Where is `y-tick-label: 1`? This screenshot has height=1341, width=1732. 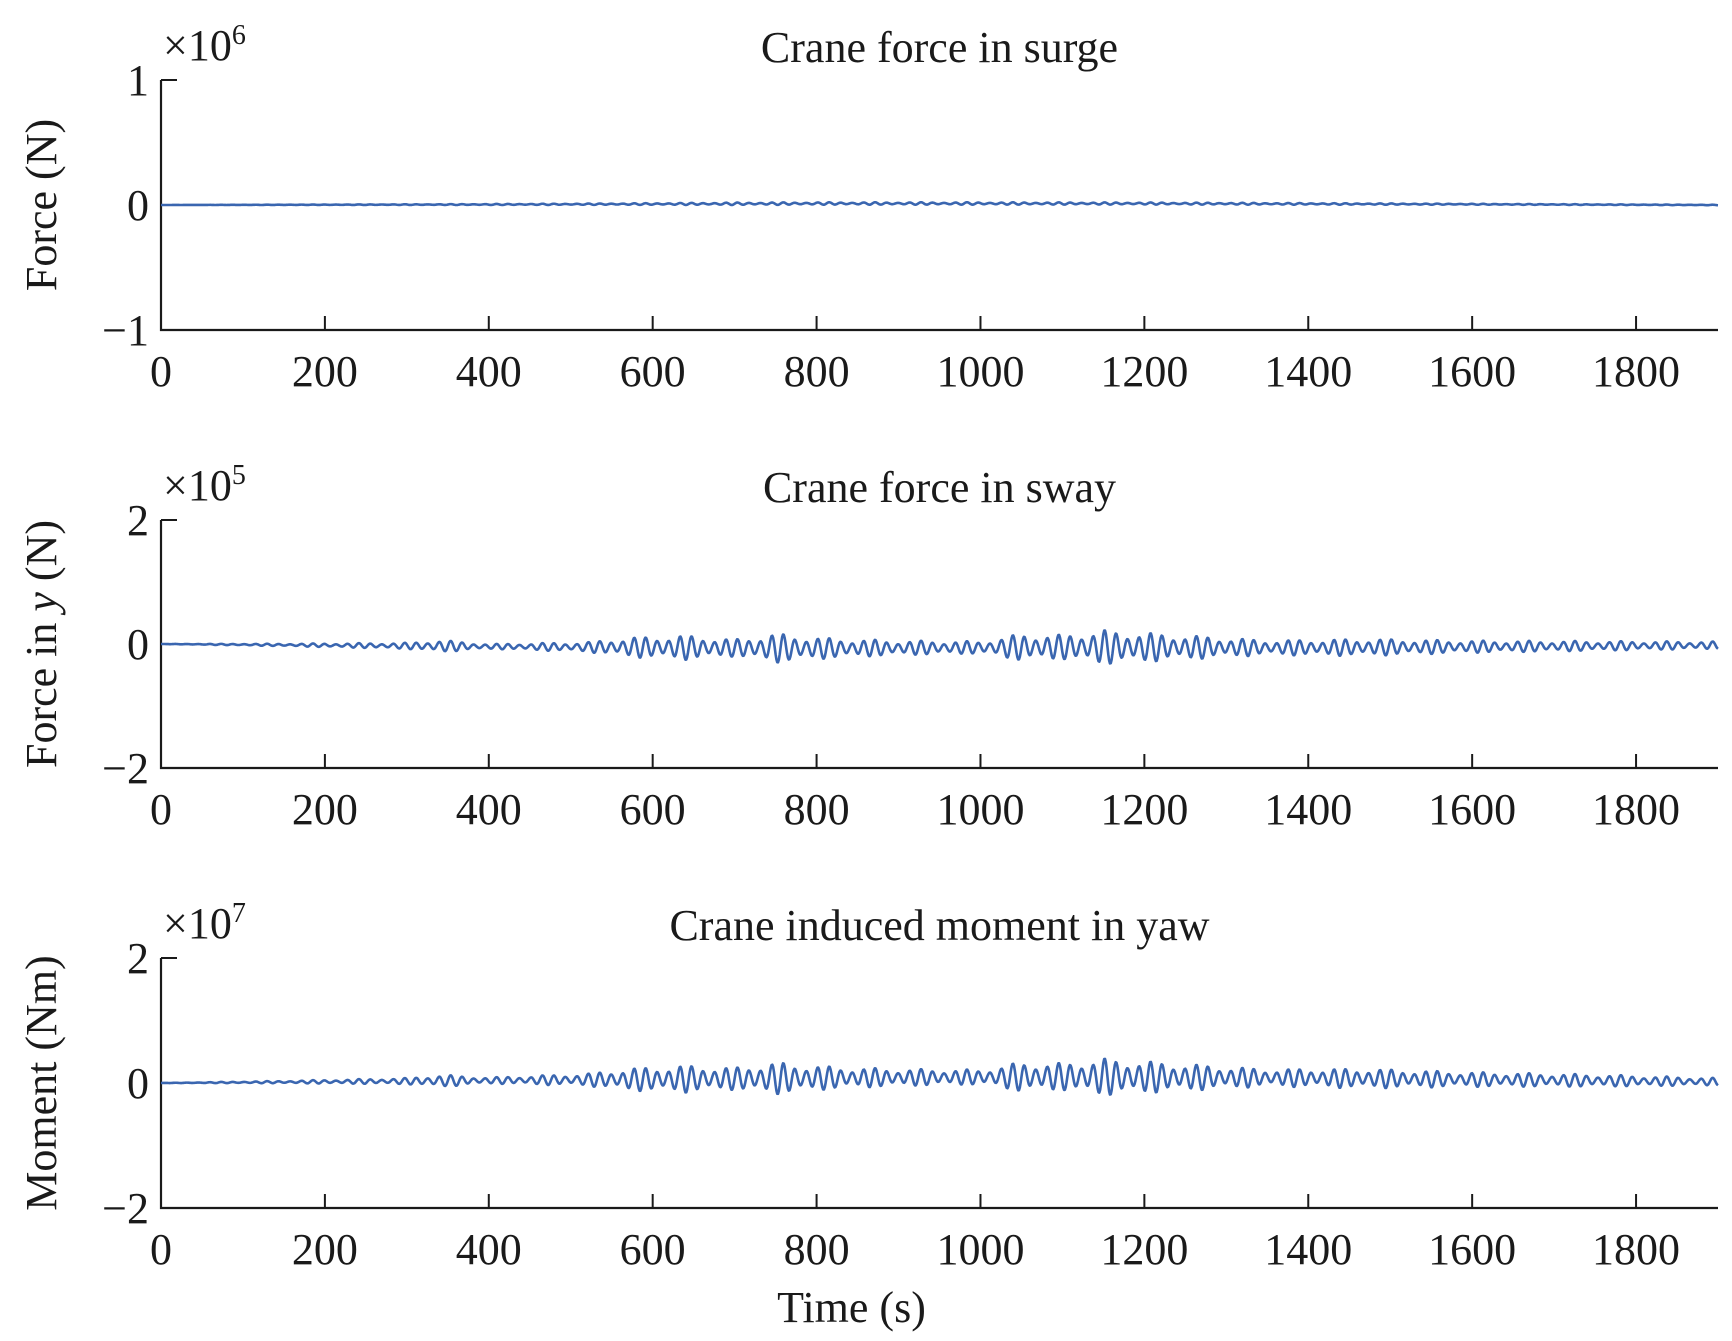
y-tick-label: 1 is located at coordinates (138, 80).